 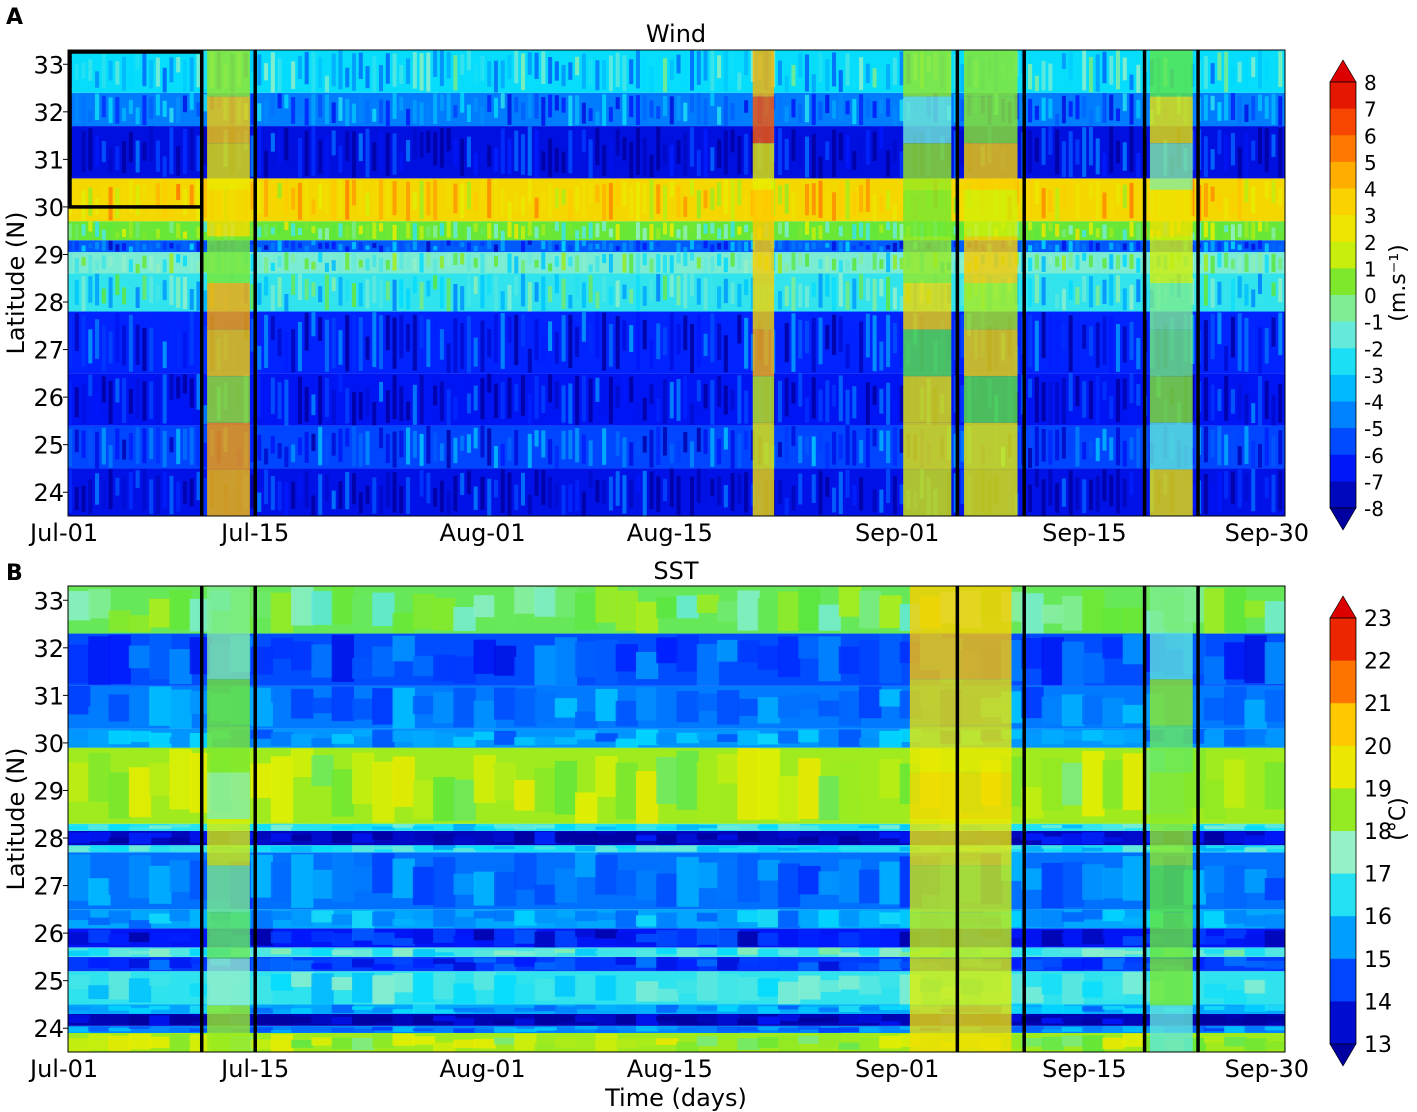 I want to click on y-tick-label: 25, so click(x=48, y=446).